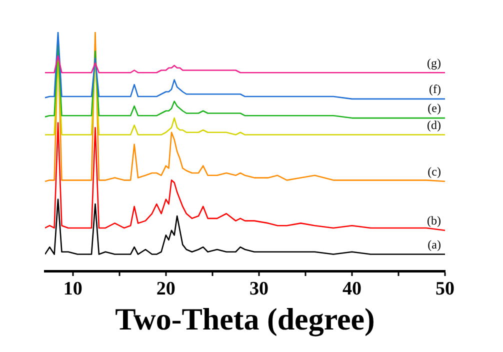 Image resolution: width=503 pixels, height=352 pixels. What do you see at coordinates (434, 125) in the screenshot?
I see `series-label: (d)` at bounding box center [434, 125].